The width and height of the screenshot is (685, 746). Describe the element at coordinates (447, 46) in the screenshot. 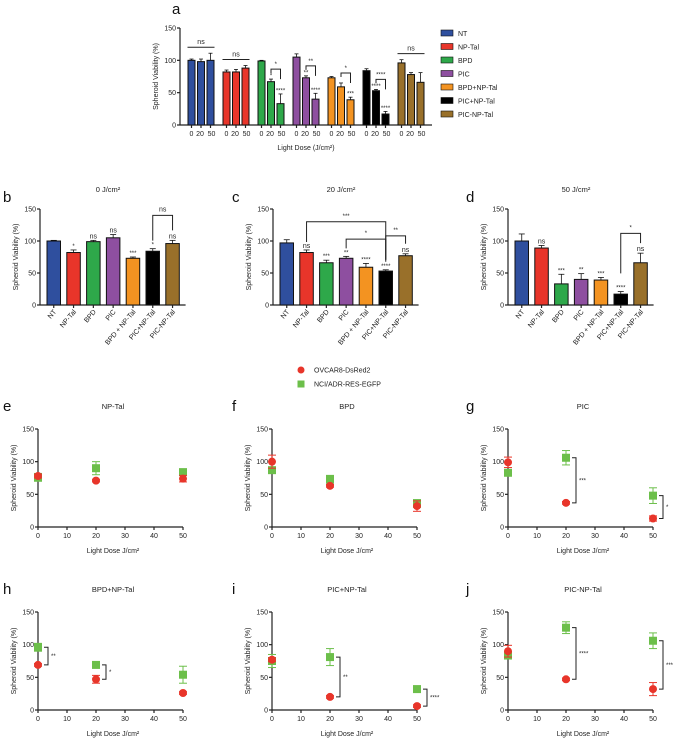

I see `legend-swatch-NP-Tal` at that location.